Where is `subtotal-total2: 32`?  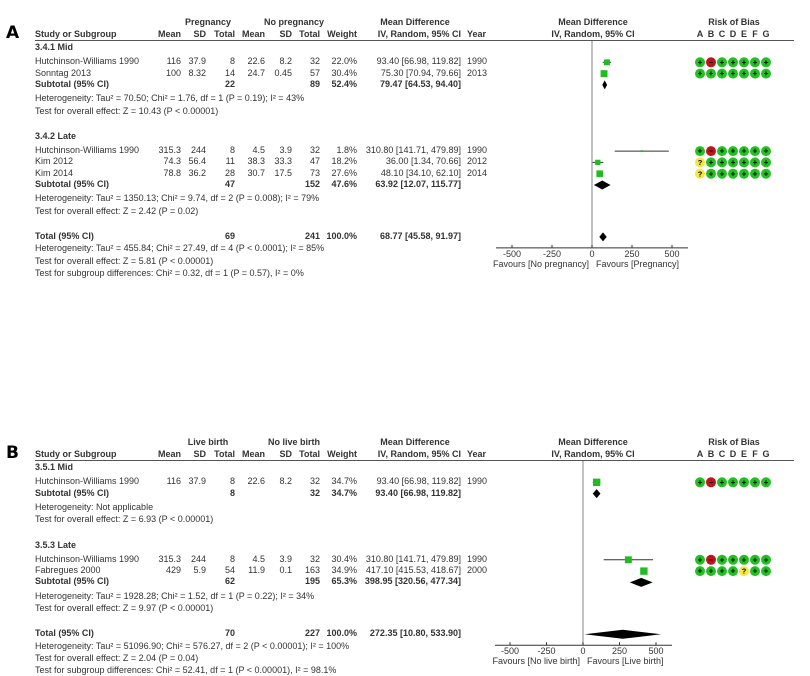
subtotal-total2: 32 is located at coordinates (314, 492).